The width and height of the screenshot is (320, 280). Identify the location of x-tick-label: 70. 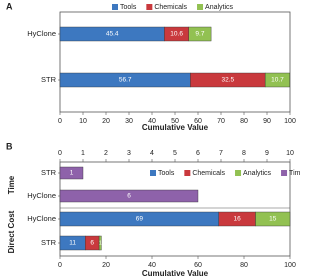
(221, 121).